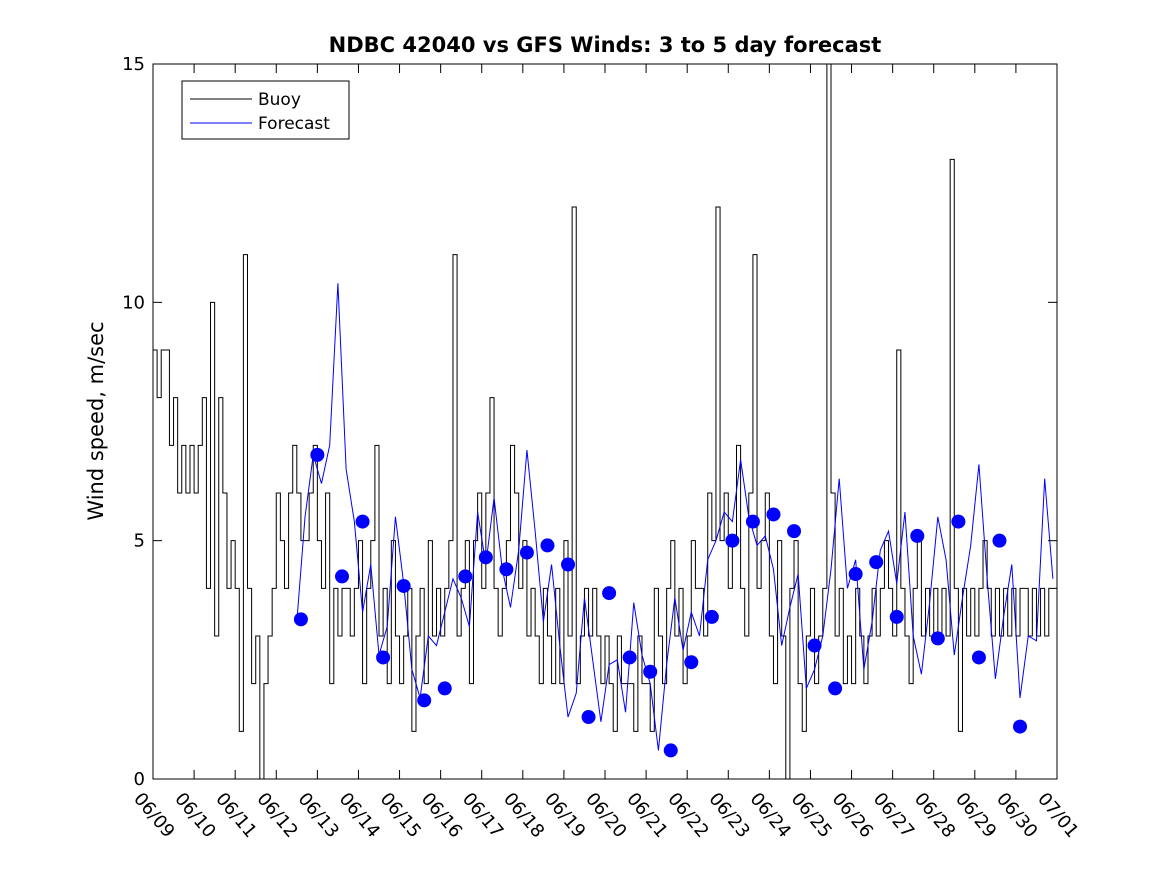  I want to click on y-tick-label: 0, so click(139, 779).